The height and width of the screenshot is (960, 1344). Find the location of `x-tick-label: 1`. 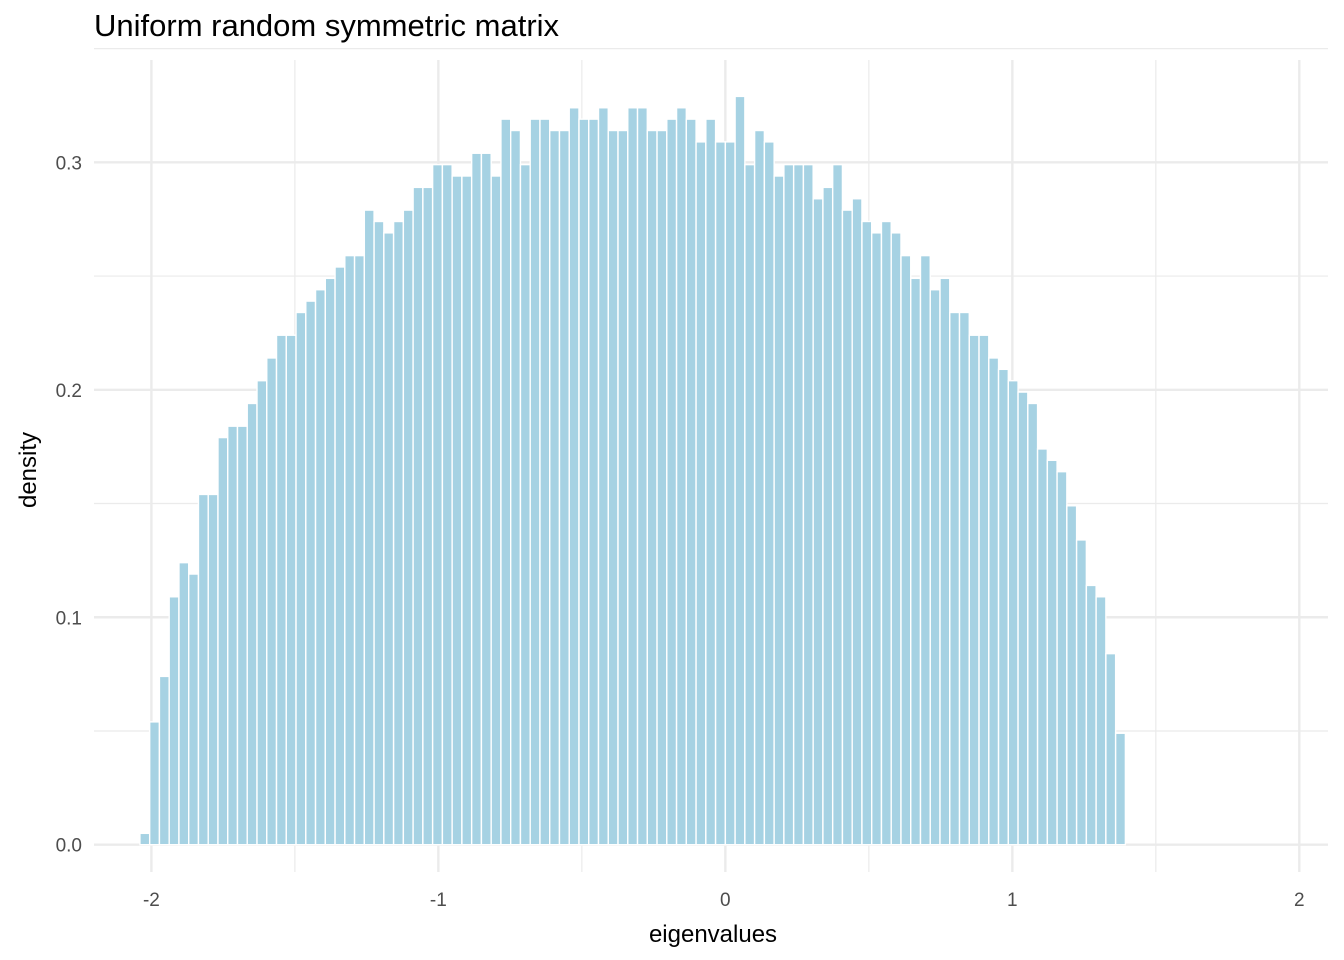

x-tick-label: 1 is located at coordinates (1012, 900).